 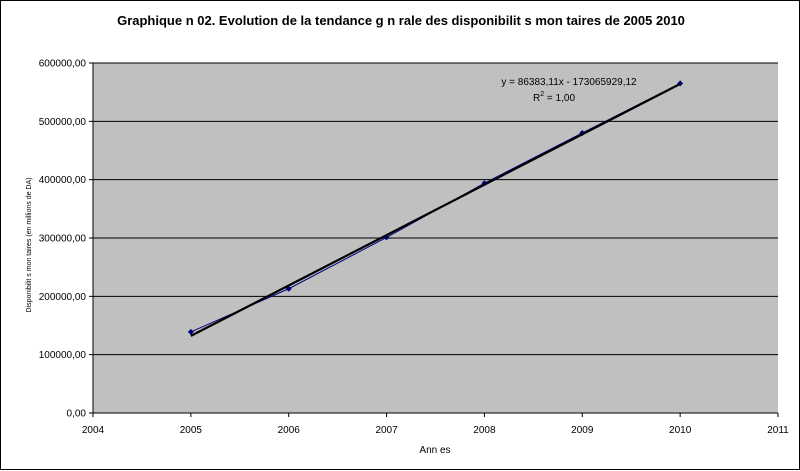 I want to click on trendline-equation: y = 86383,11x - 173065929,12, so click(x=569, y=82).